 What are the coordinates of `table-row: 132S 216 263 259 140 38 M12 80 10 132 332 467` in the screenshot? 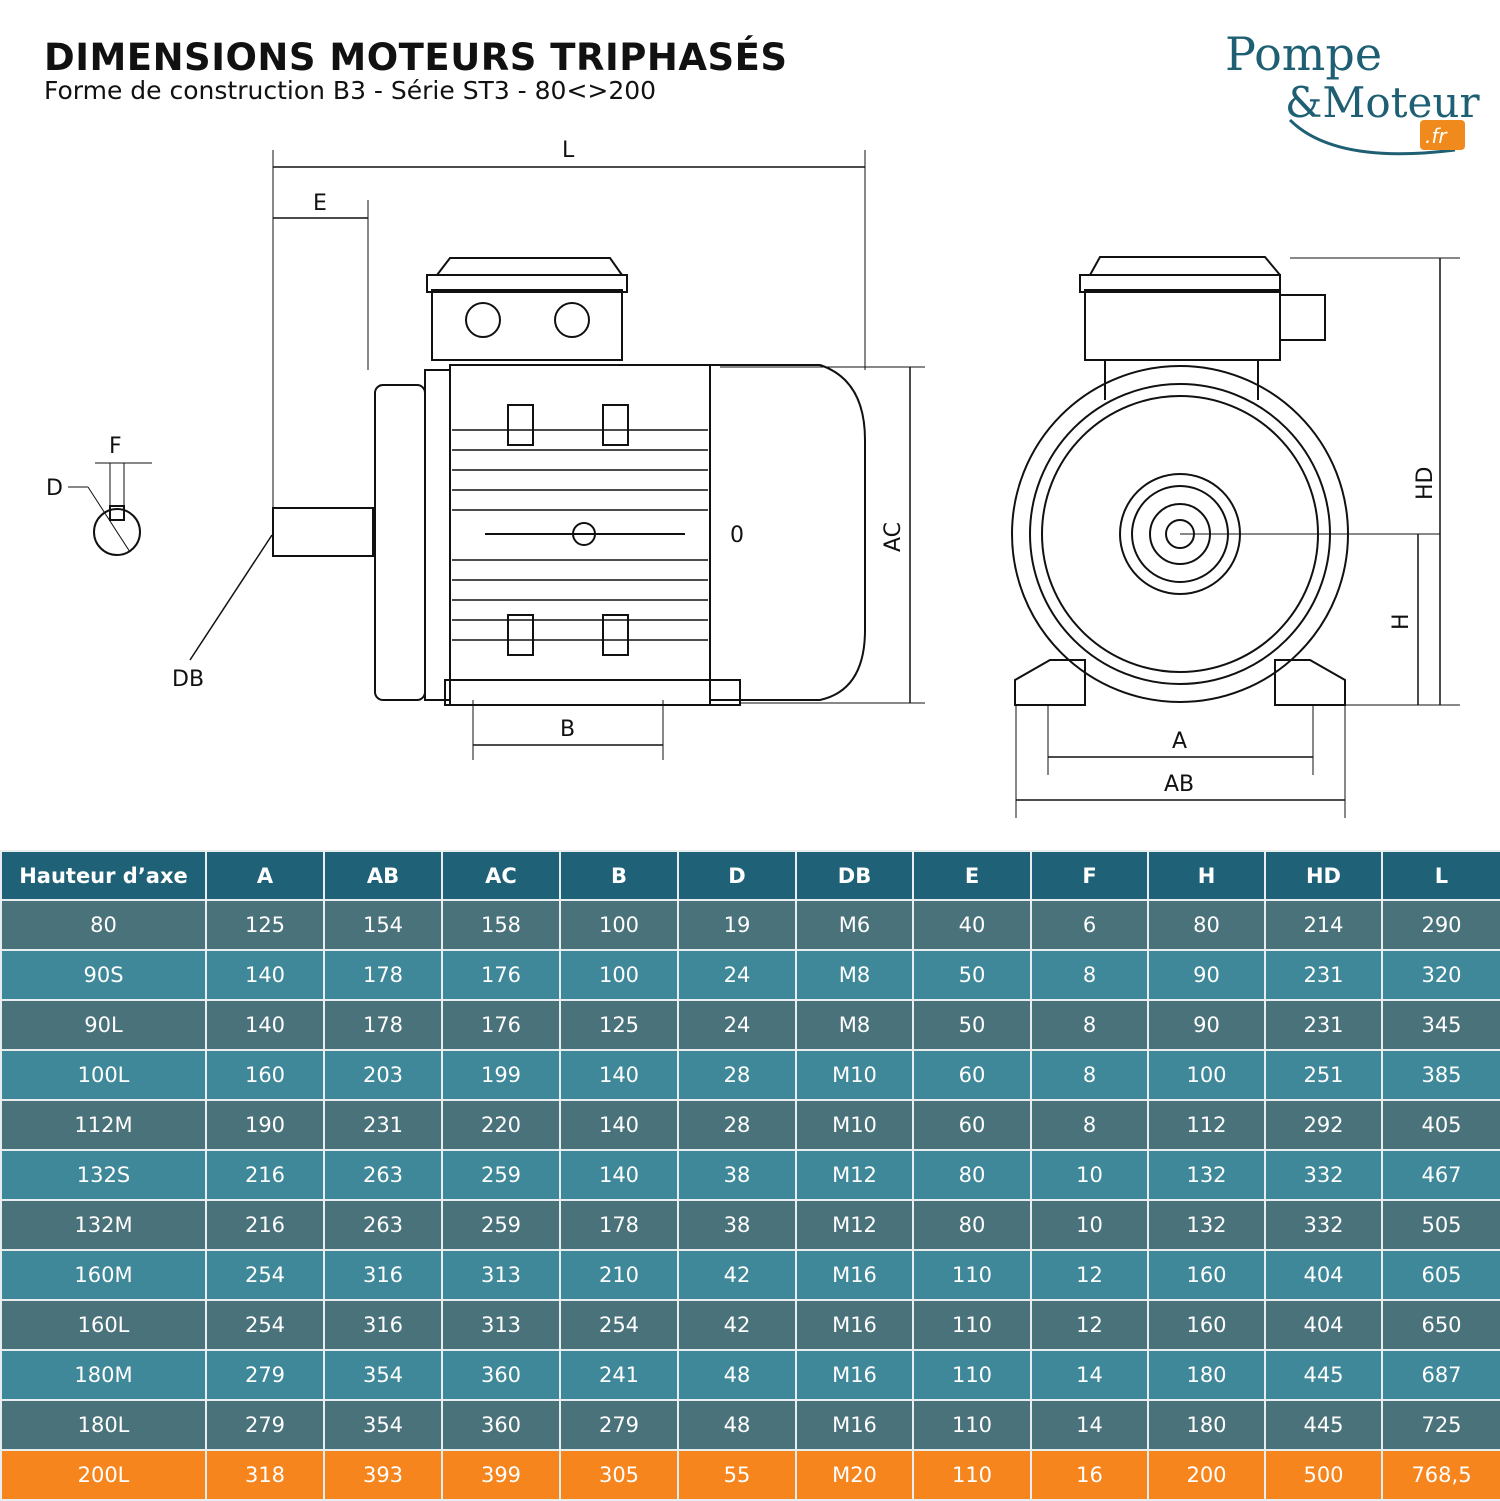 It's located at (750, 1175).